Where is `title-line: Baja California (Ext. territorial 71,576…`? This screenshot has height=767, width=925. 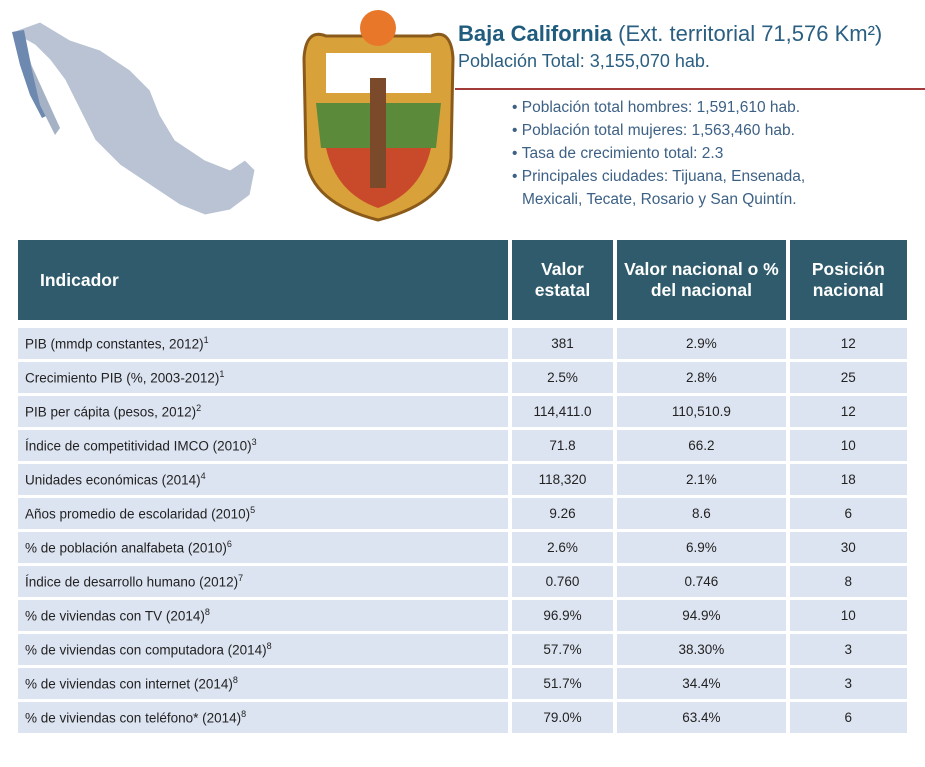
title-line: Baja California (Ext. territorial 71,576… is located at coordinates (691, 34).